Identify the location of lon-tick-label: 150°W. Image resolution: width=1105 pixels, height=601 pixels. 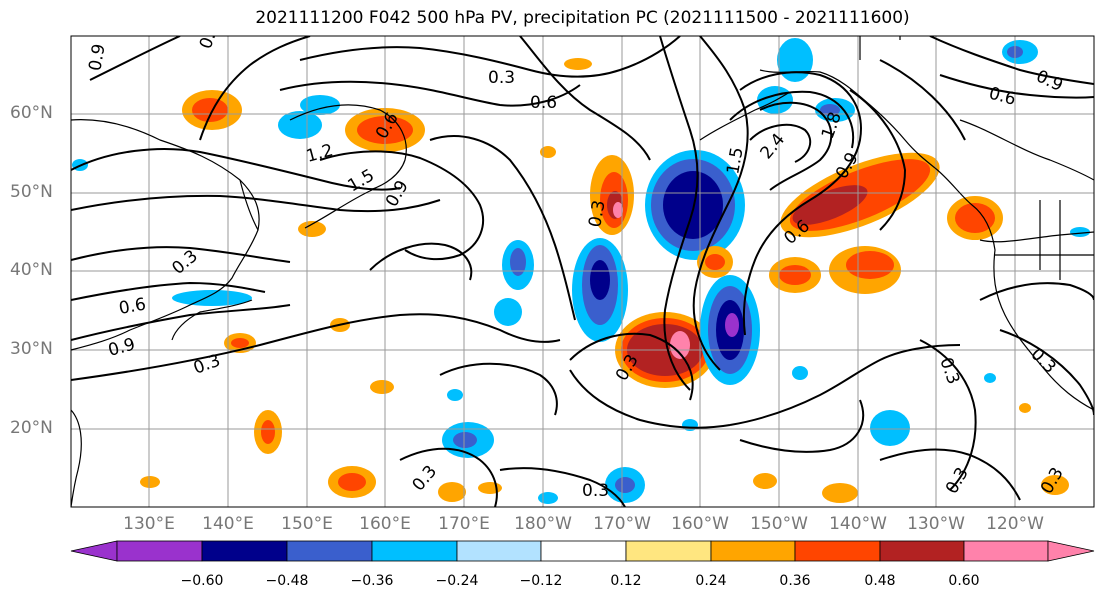
(779, 524).